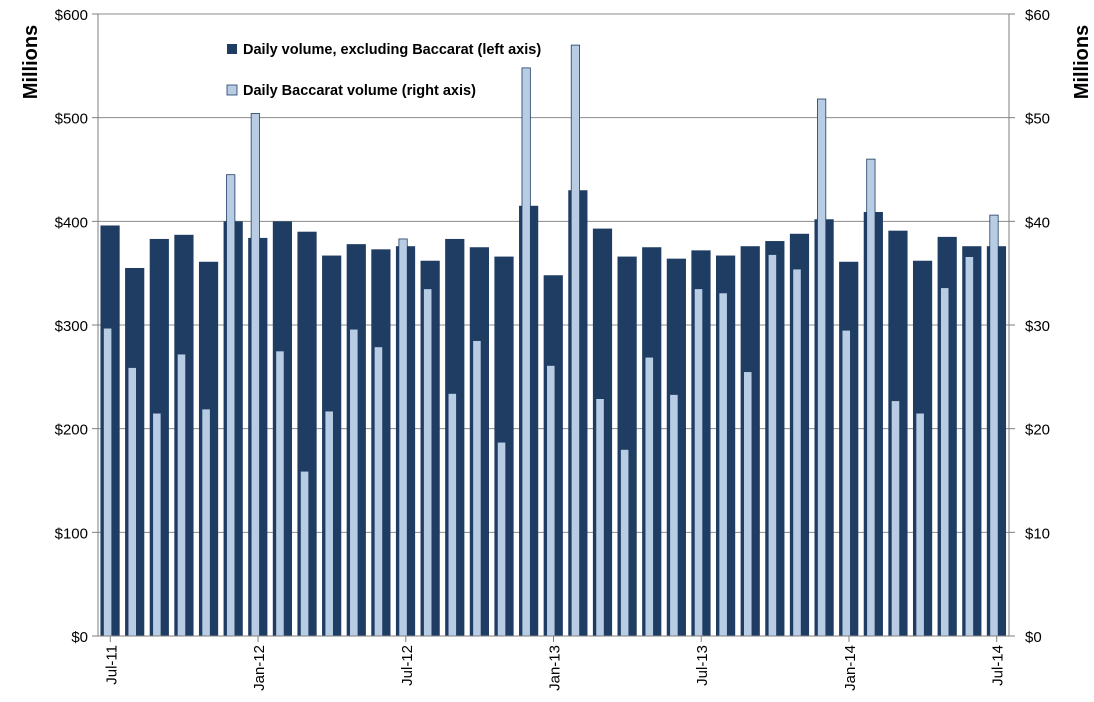  I want to click on right-axis-title: Millions, so click(1082, 62).